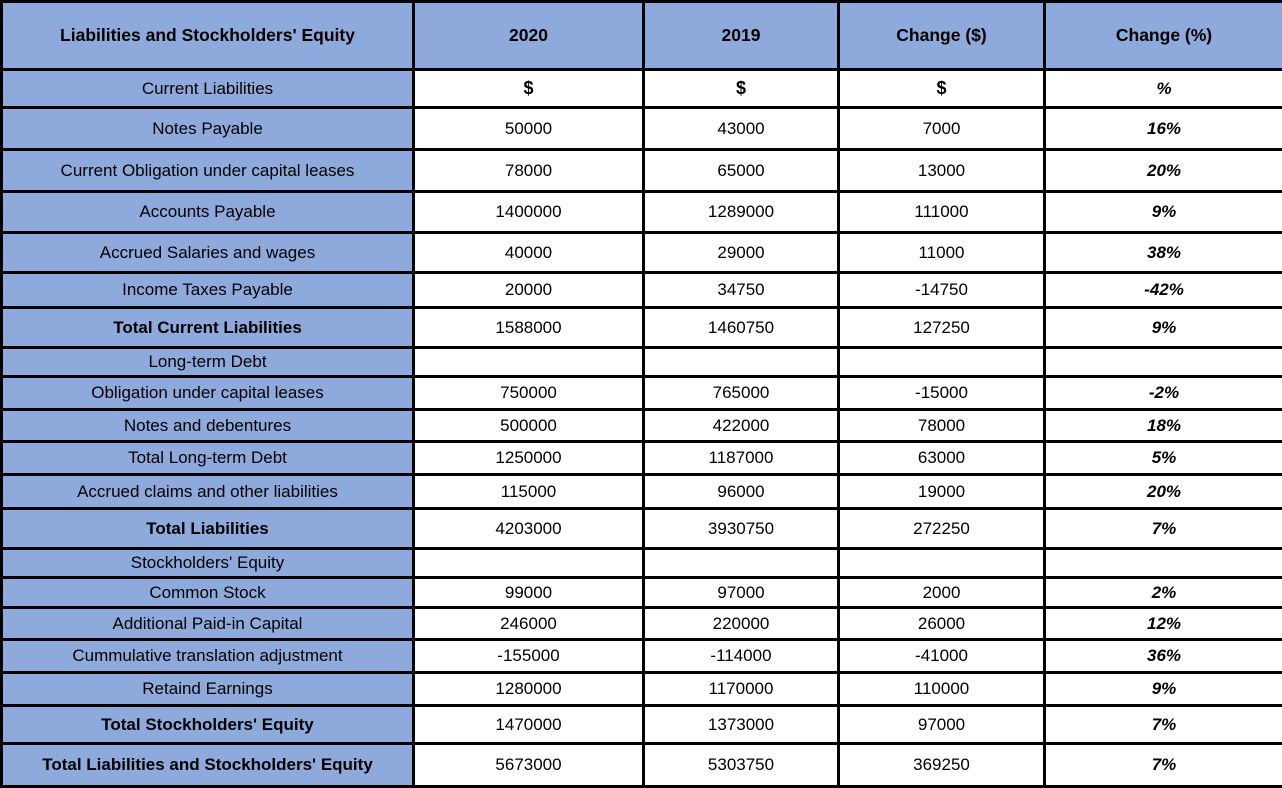 Image resolution: width=1282 pixels, height=788 pixels. What do you see at coordinates (942, 253) in the screenshot?
I see `cell-change-usd: 11000` at bounding box center [942, 253].